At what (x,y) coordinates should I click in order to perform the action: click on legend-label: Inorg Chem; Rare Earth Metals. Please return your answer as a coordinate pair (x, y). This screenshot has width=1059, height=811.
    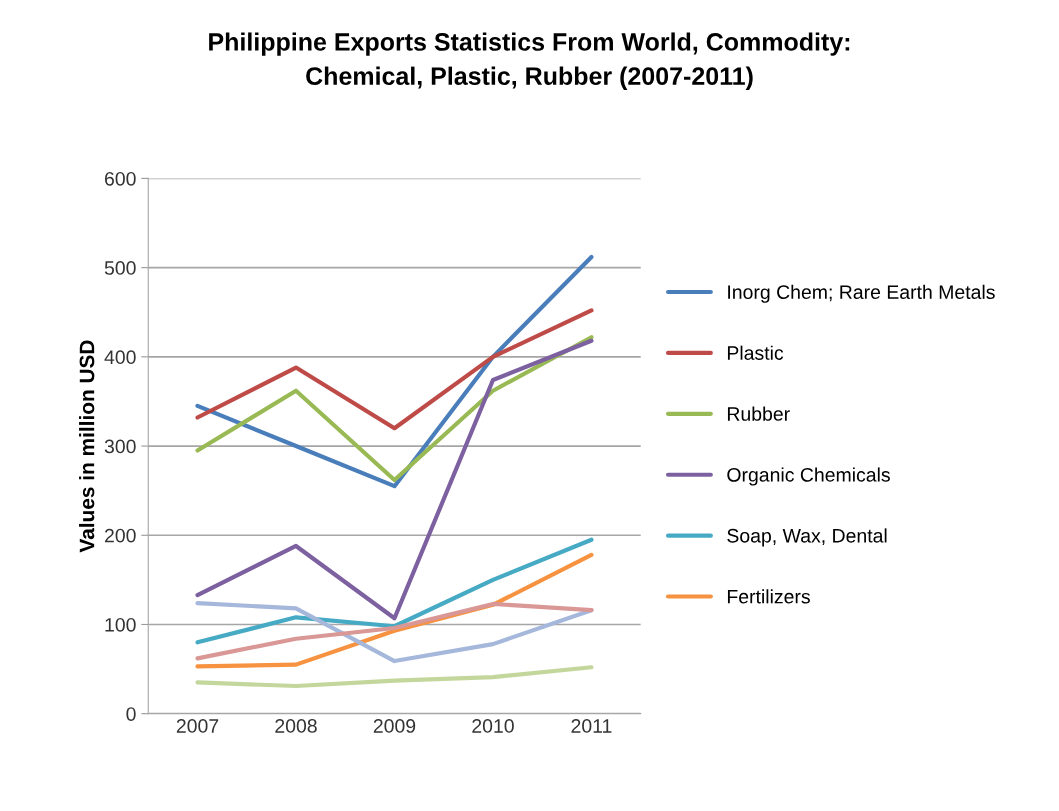
    Looking at the image, I should click on (861, 293).